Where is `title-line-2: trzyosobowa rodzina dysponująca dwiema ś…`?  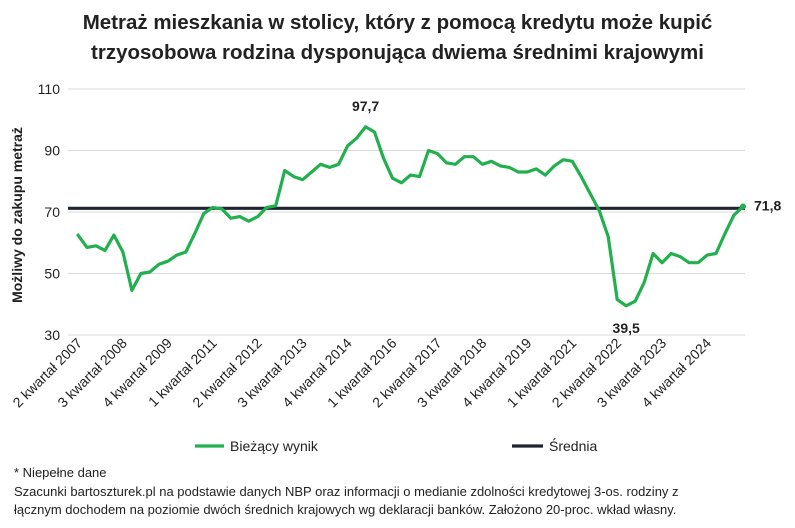
title-line-2: trzyosobowa rodzina dysponująca dwiema ś… is located at coordinates (397, 52).